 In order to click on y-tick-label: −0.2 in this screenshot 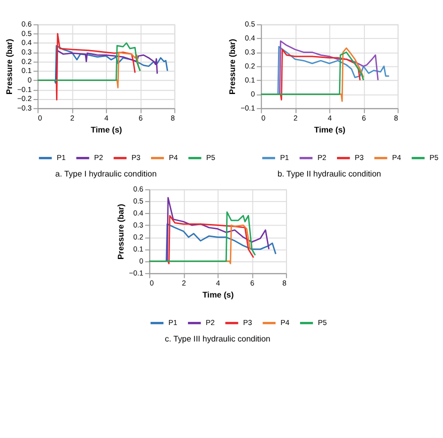, I will do `click(24, 99)`.